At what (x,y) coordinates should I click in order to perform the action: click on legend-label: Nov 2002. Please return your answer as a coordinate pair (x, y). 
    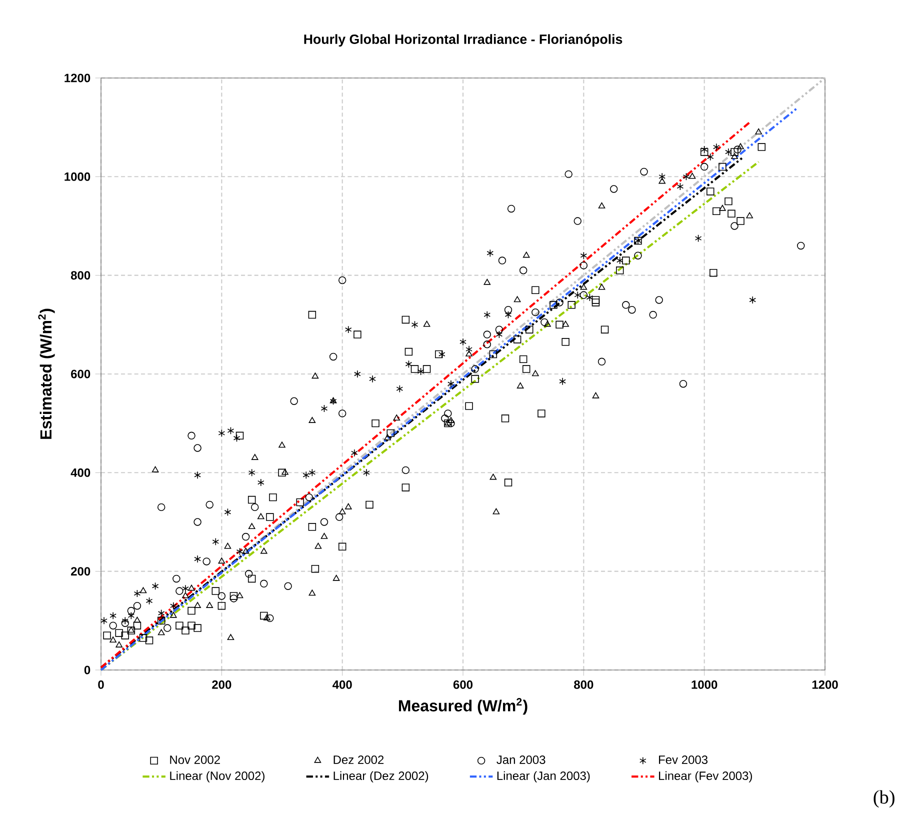
    Looking at the image, I should click on (195, 759).